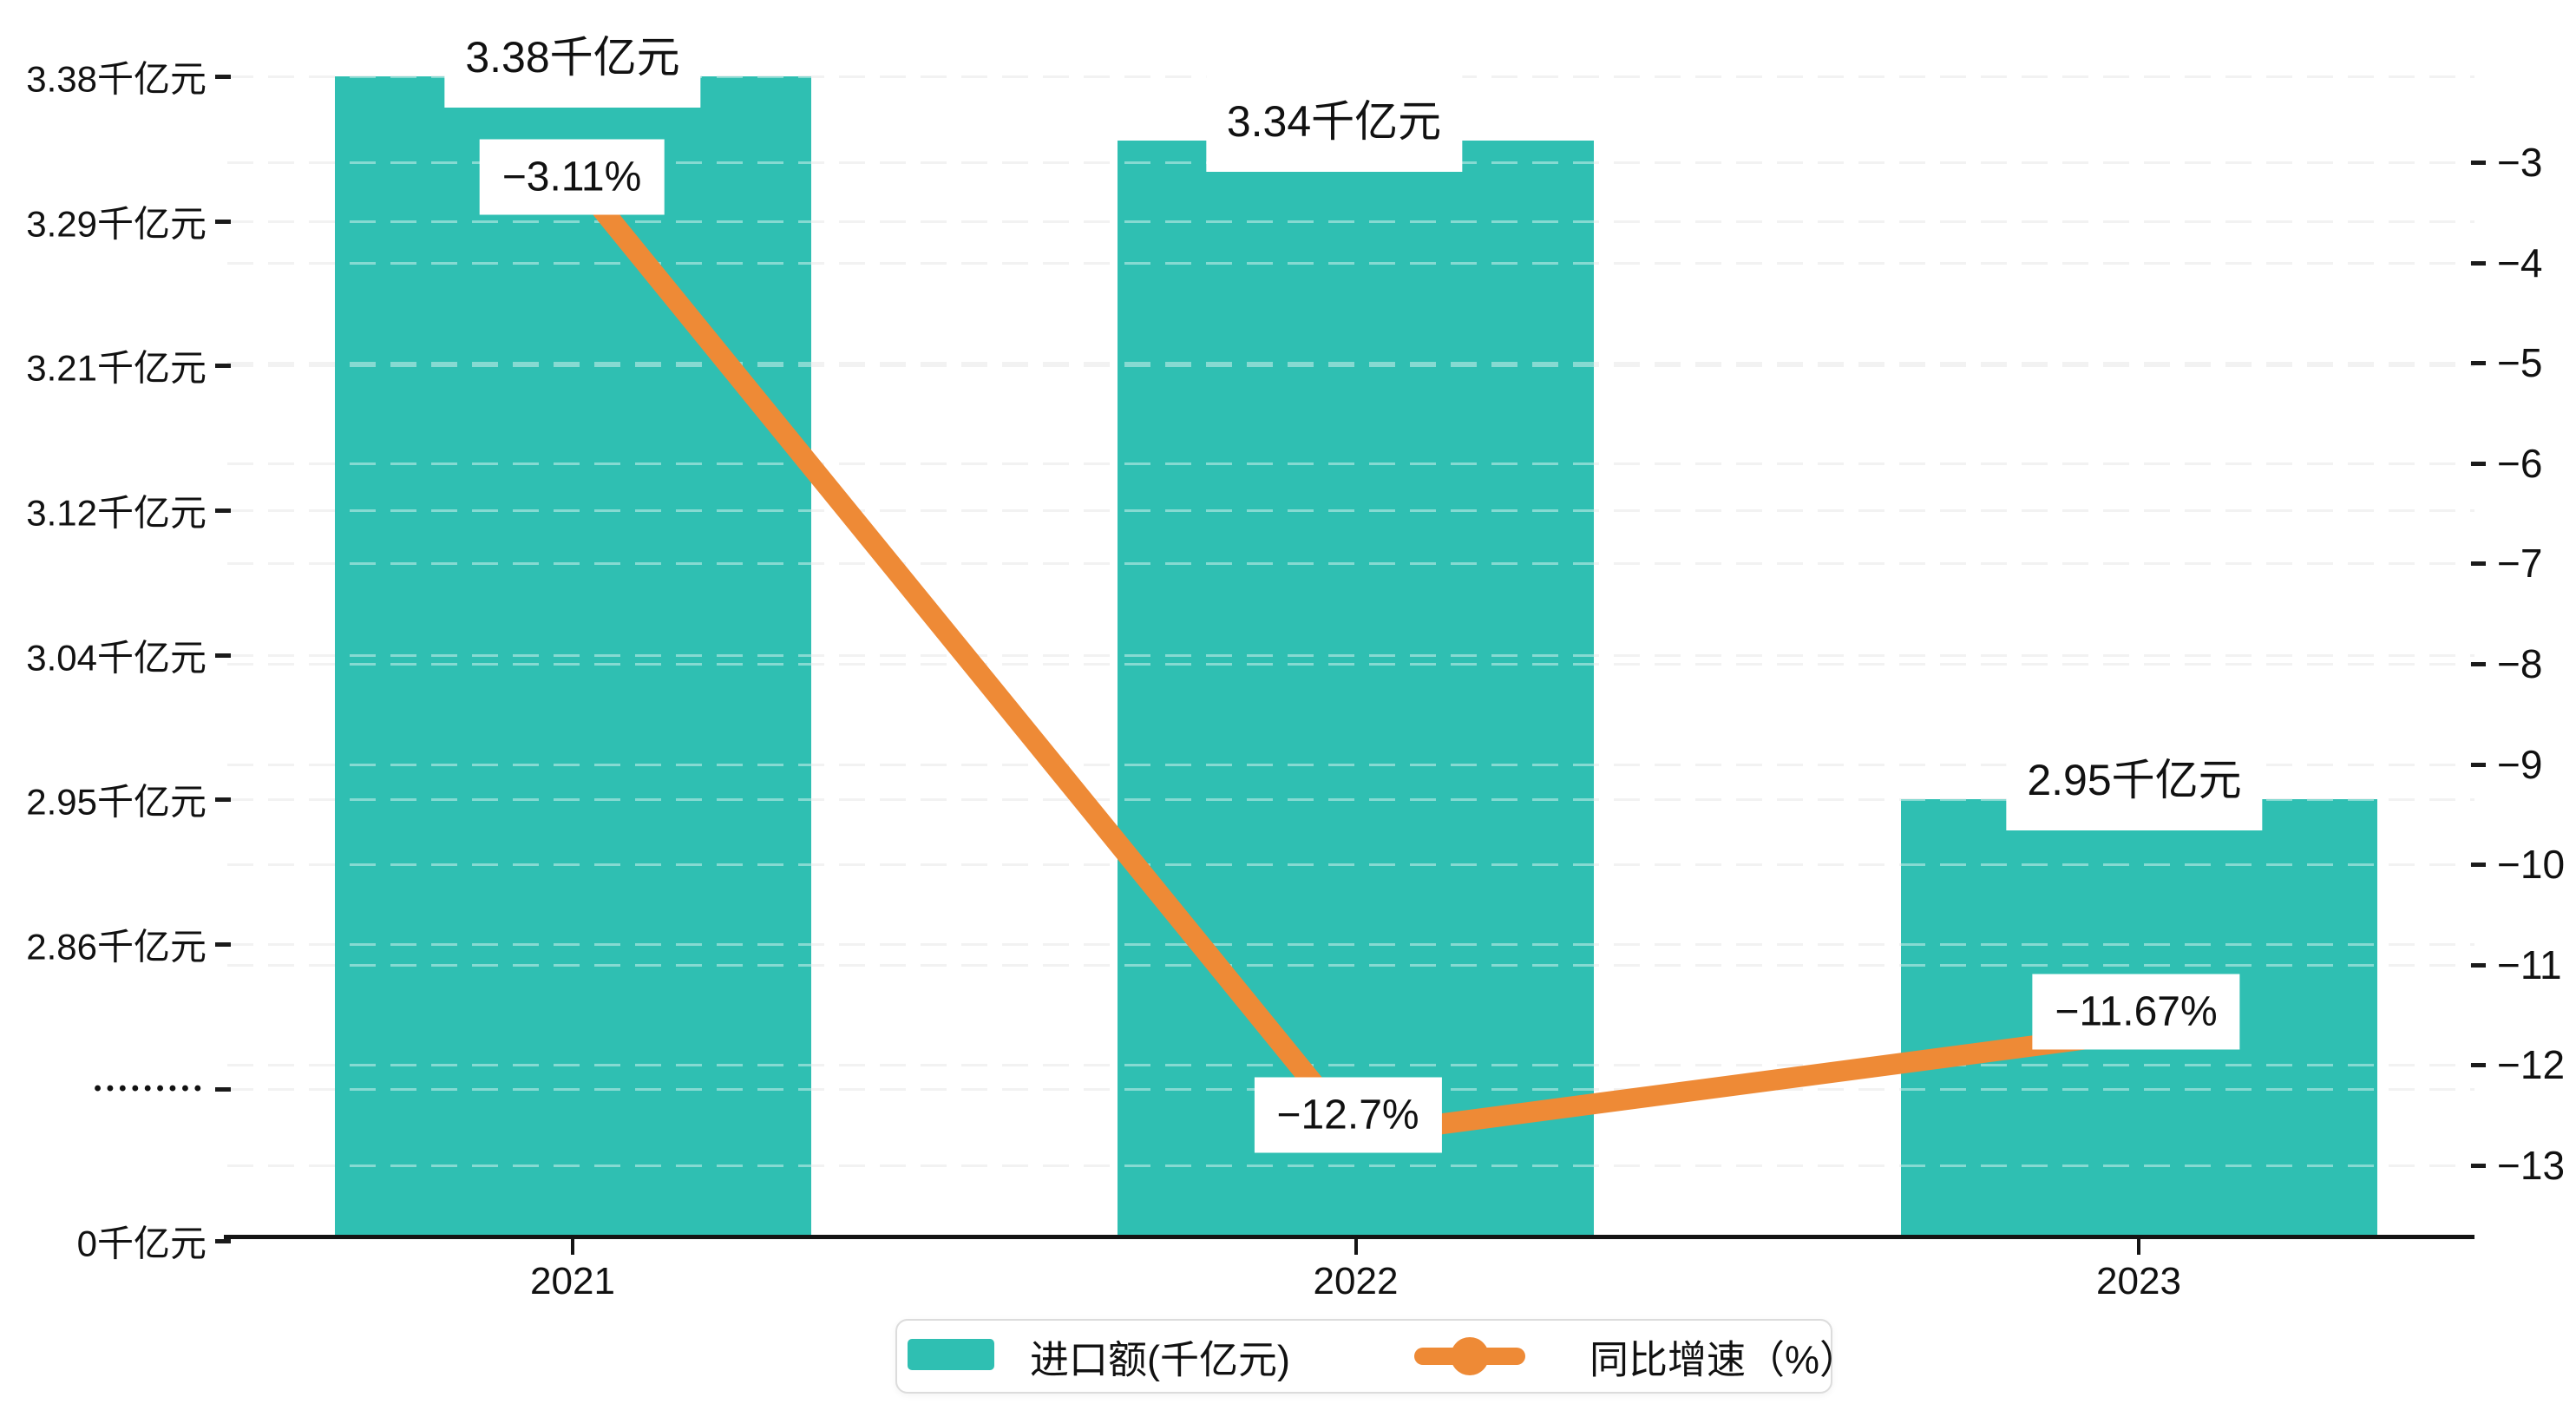  I want to click on right-axis-tick-label: −10, so click(2531, 865).